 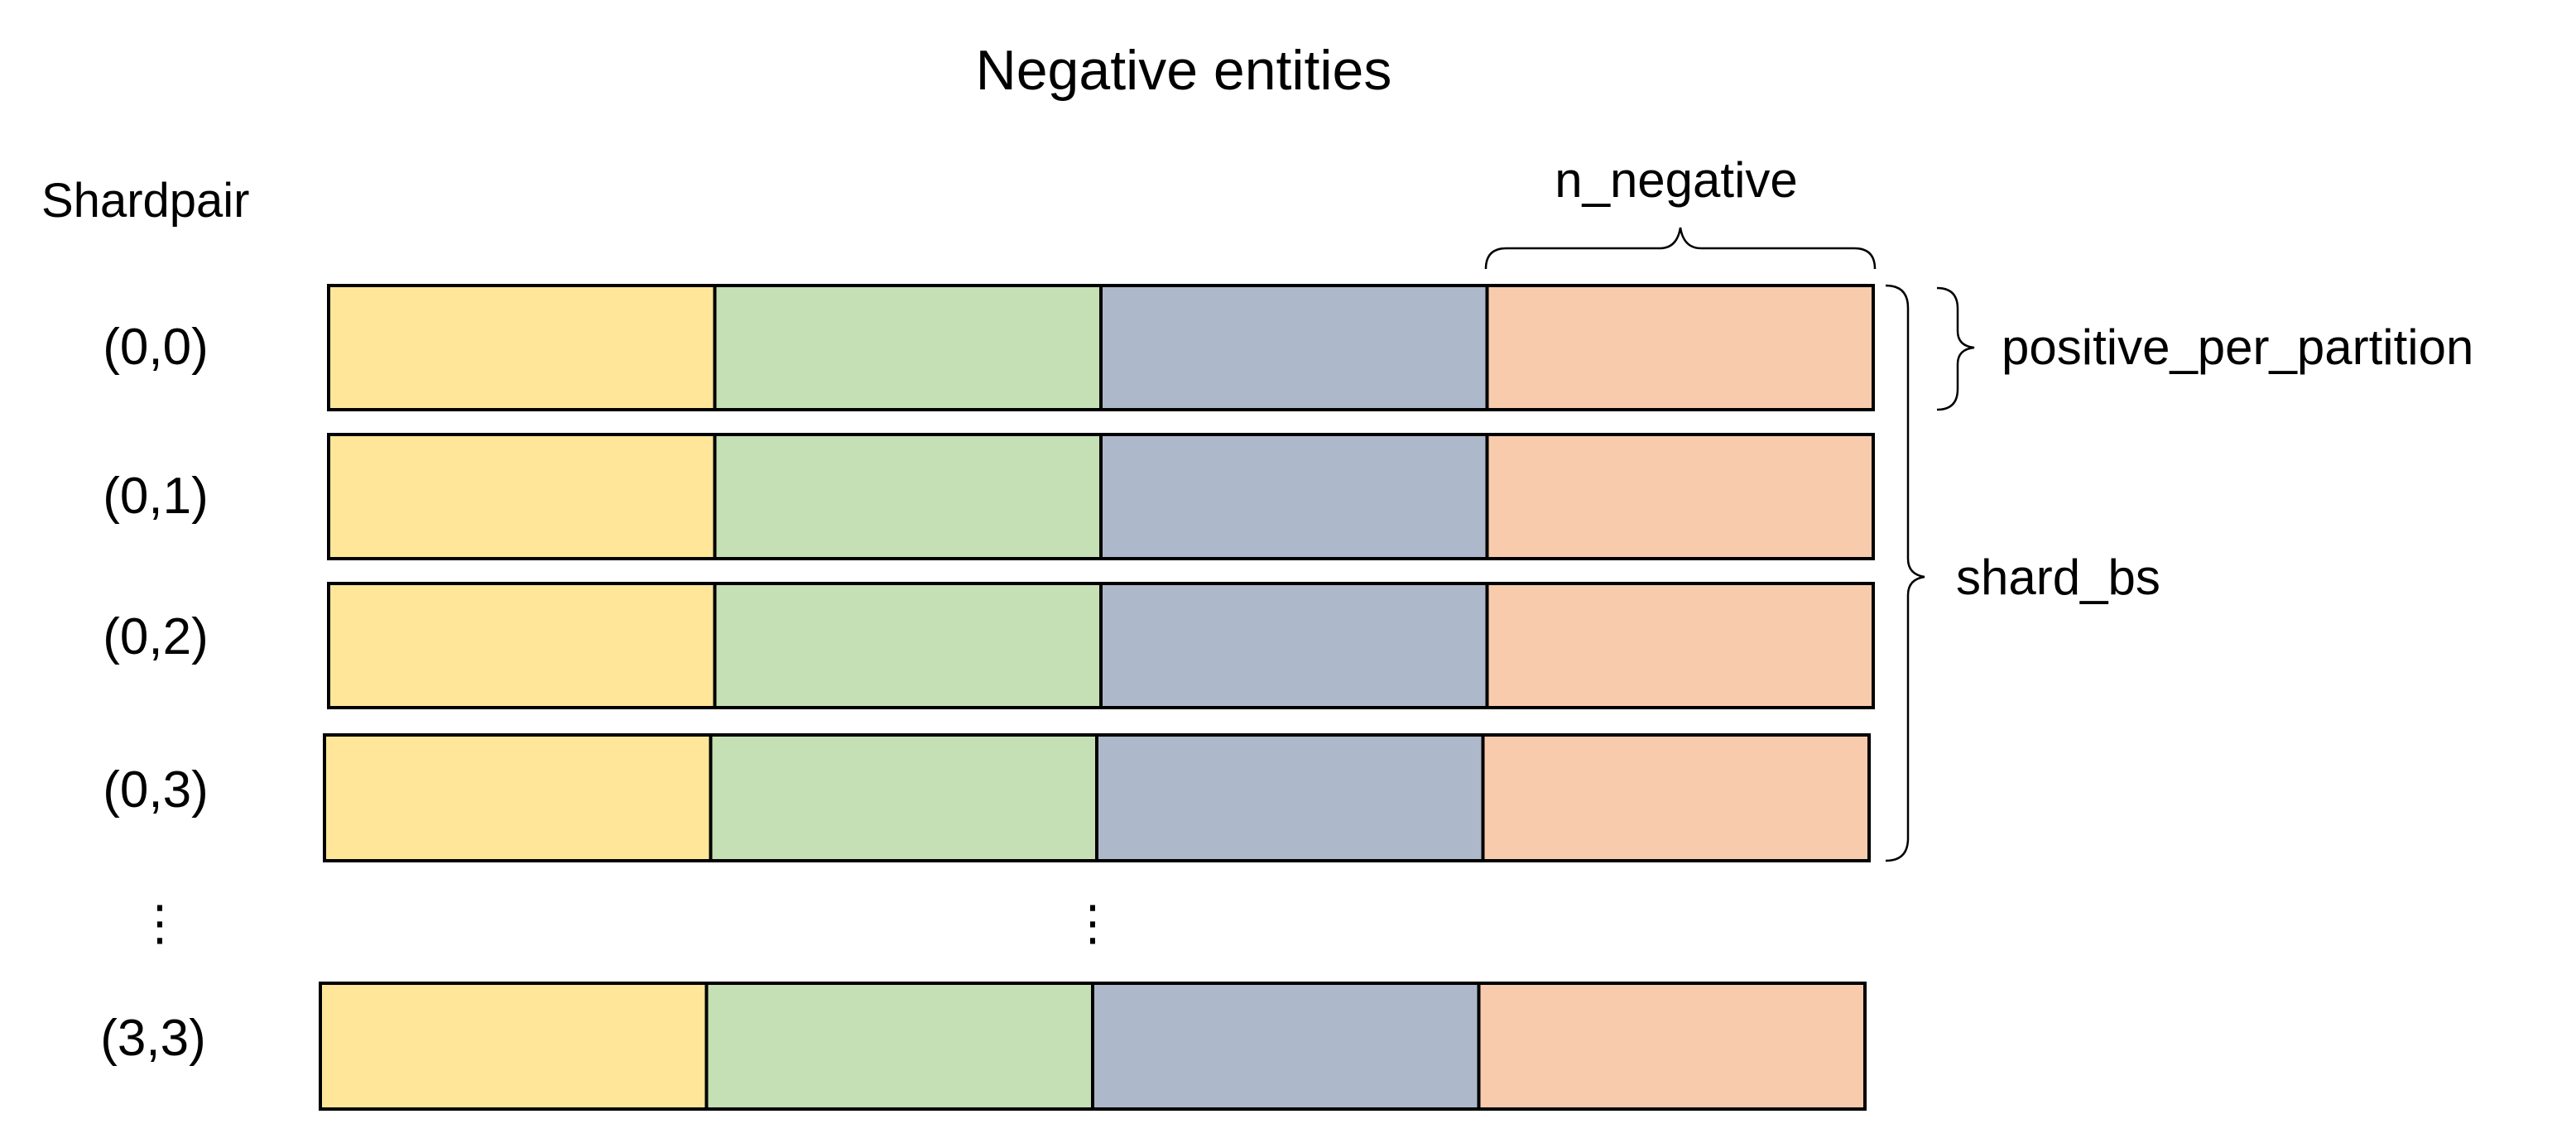 What do you see at coordinates (155, 347) in the screenshot?
I see `row-label-0-0: (0,0)` at bounding box center [155, 347].